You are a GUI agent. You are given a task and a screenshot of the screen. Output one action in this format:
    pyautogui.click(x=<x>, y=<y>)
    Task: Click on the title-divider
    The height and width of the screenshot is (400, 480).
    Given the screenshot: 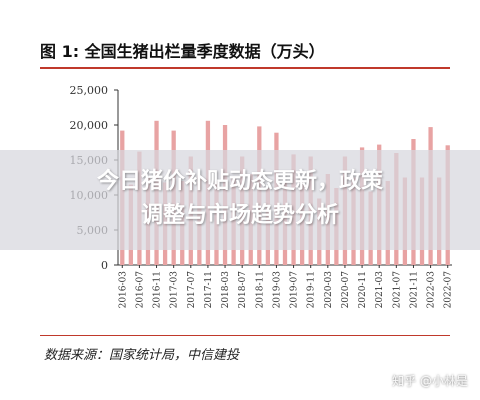 What is the action you would take?
    pyautogui.click(x=245, y=68)
    